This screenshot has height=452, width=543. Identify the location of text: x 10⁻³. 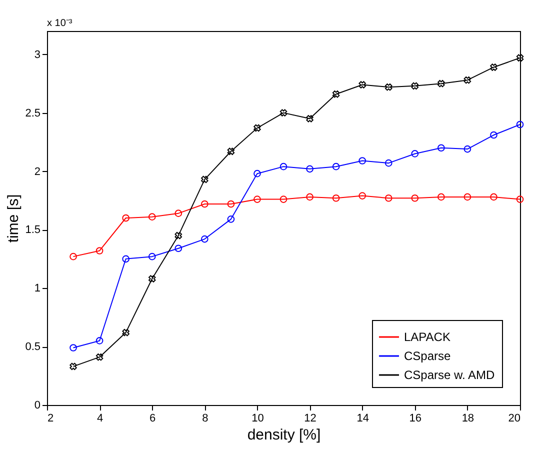
(60, 23).